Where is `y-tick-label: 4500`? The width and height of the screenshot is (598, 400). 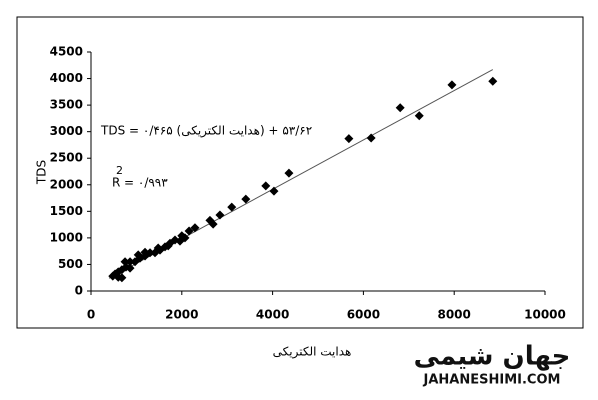 y-tick-label: 4500 is located at coordinates (66, 52).